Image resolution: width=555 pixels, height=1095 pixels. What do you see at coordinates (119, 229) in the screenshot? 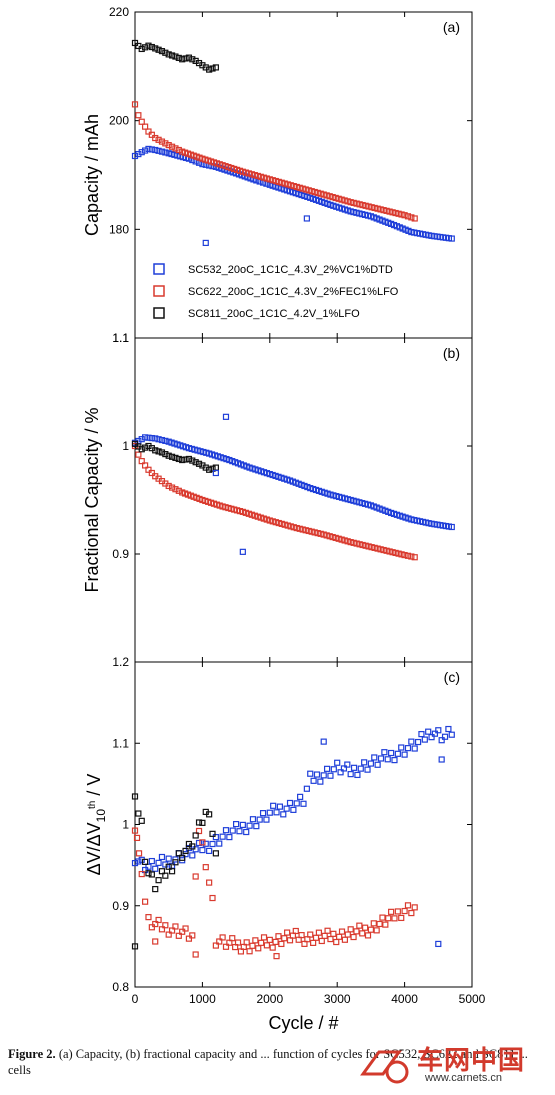
I see `y-tick-label: 180` at bounding box center [119, 229].